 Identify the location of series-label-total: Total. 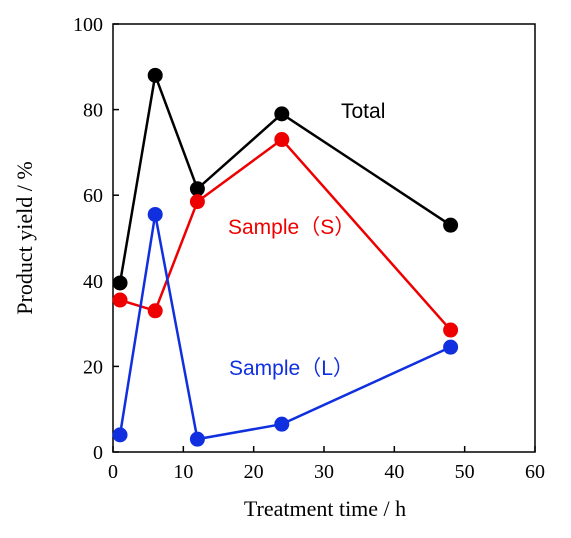
(363, 111).